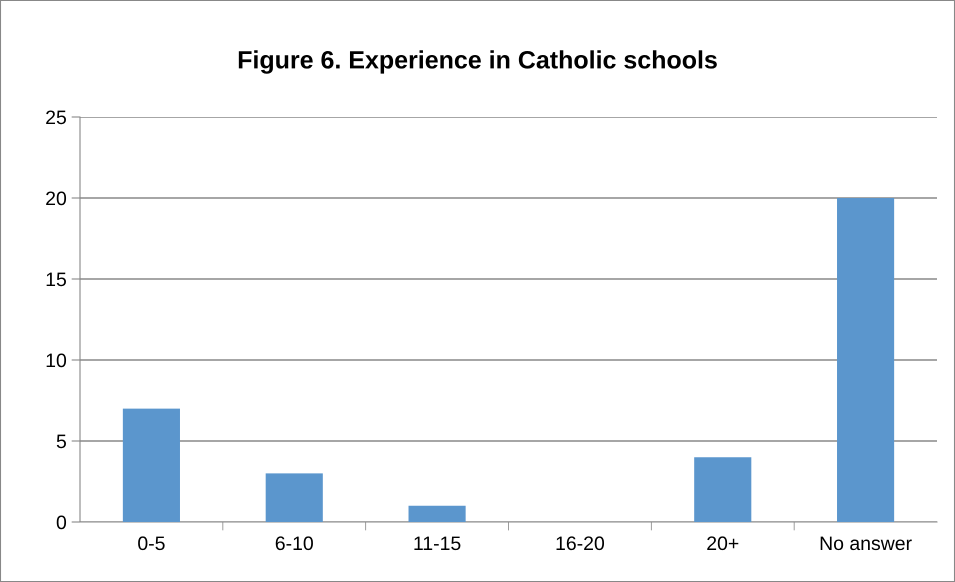 The height and width of the screenshot is (582, 955). I want to click on y-tick-label: 15, so click(56, 279).